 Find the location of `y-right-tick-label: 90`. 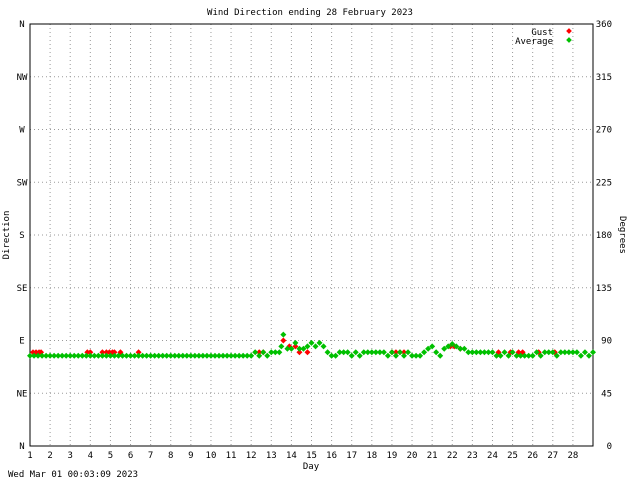

y-right-tick-label: 90 is located at coordinates (606, 342).